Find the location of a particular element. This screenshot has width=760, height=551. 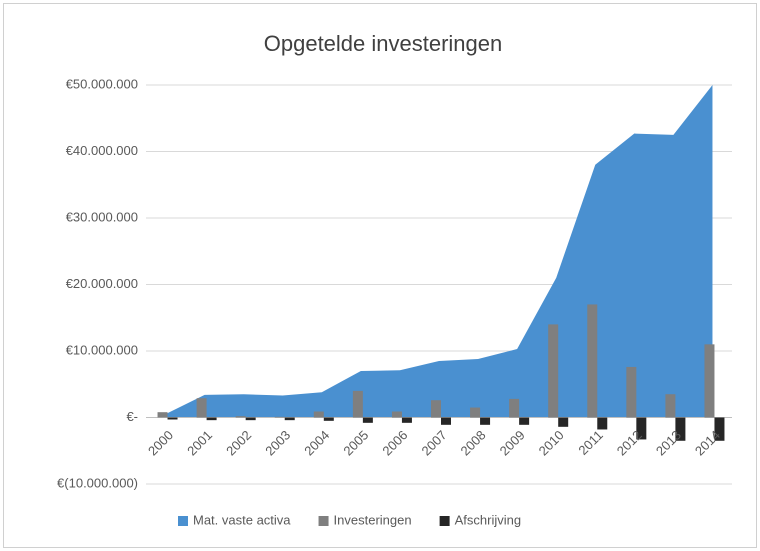

y-tick-label: €20.000.000 is located at coordinates (102, 283).